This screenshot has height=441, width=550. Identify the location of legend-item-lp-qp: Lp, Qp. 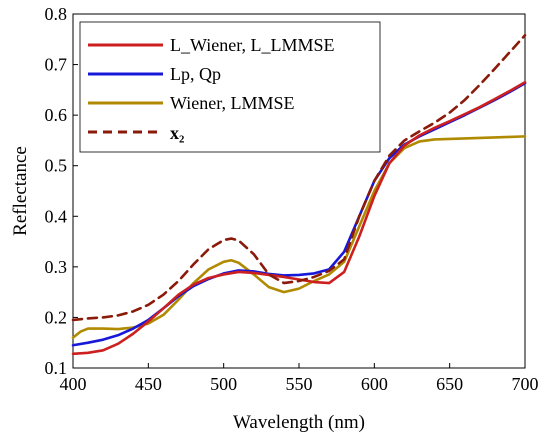
(154, 74).